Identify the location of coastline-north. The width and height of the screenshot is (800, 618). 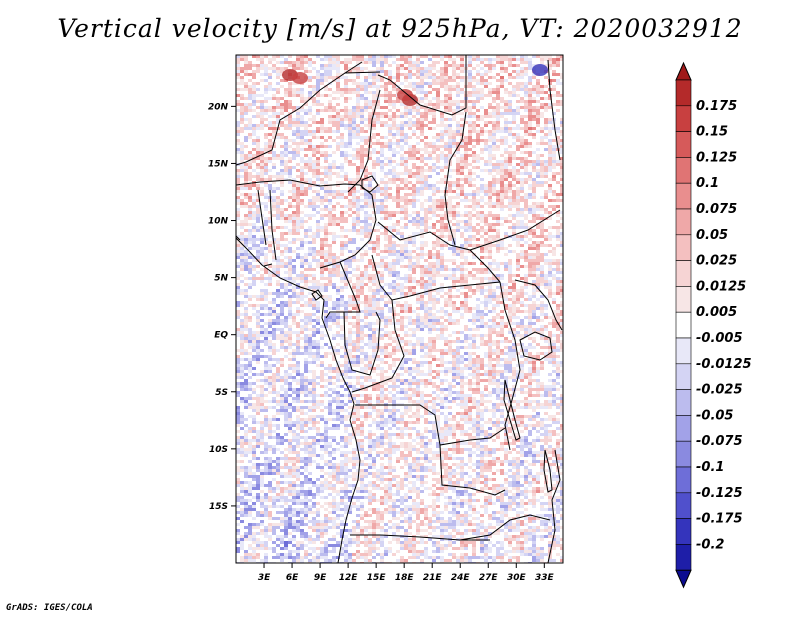
(254, 251).